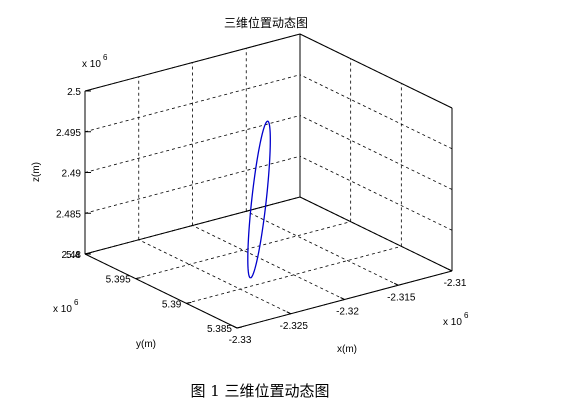  What do you see at coordinates (118, 280) in the screenshot?
I see `y-tick-label: 5.395` at bounding box center [118, 280].